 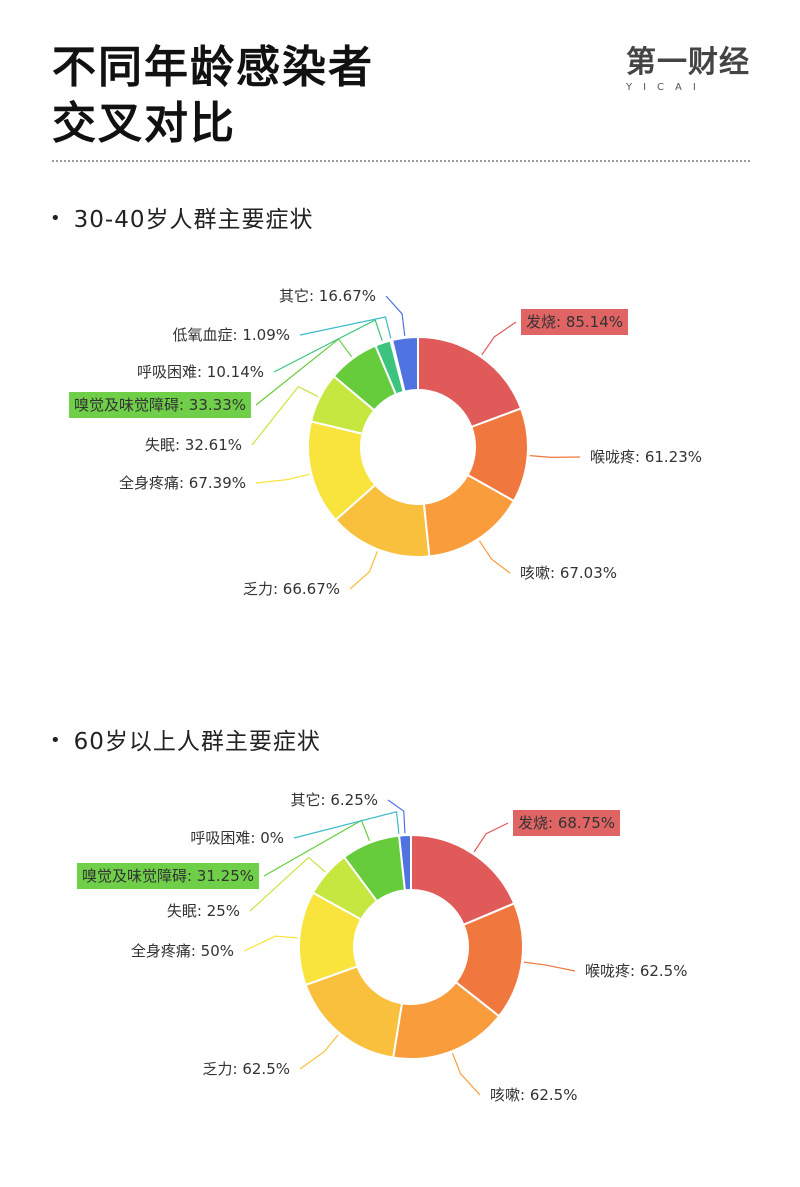 I want to click on chart2-slice-label: 其它: 6.25%, so click(x=334, y=800).